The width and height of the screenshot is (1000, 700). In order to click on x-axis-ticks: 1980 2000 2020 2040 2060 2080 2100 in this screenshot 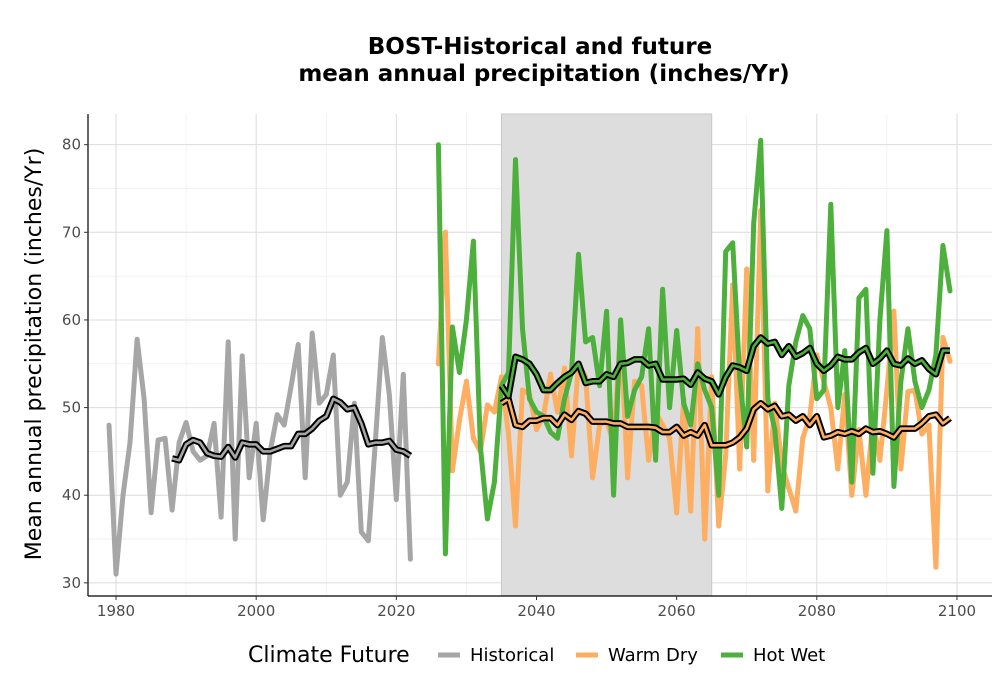, I will do `click(536, 608)`.